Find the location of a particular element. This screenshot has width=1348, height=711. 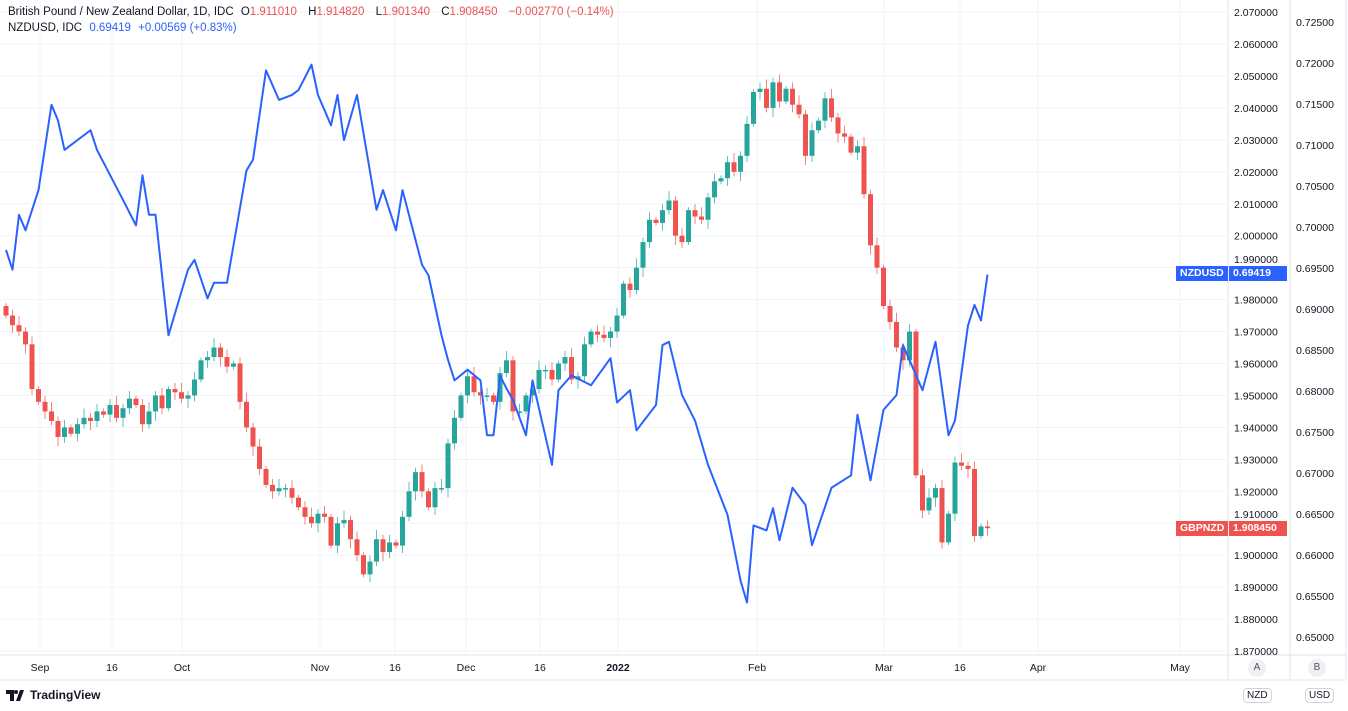

right-axis-tick: 0.71500 is located at coordinates (1315, 105).